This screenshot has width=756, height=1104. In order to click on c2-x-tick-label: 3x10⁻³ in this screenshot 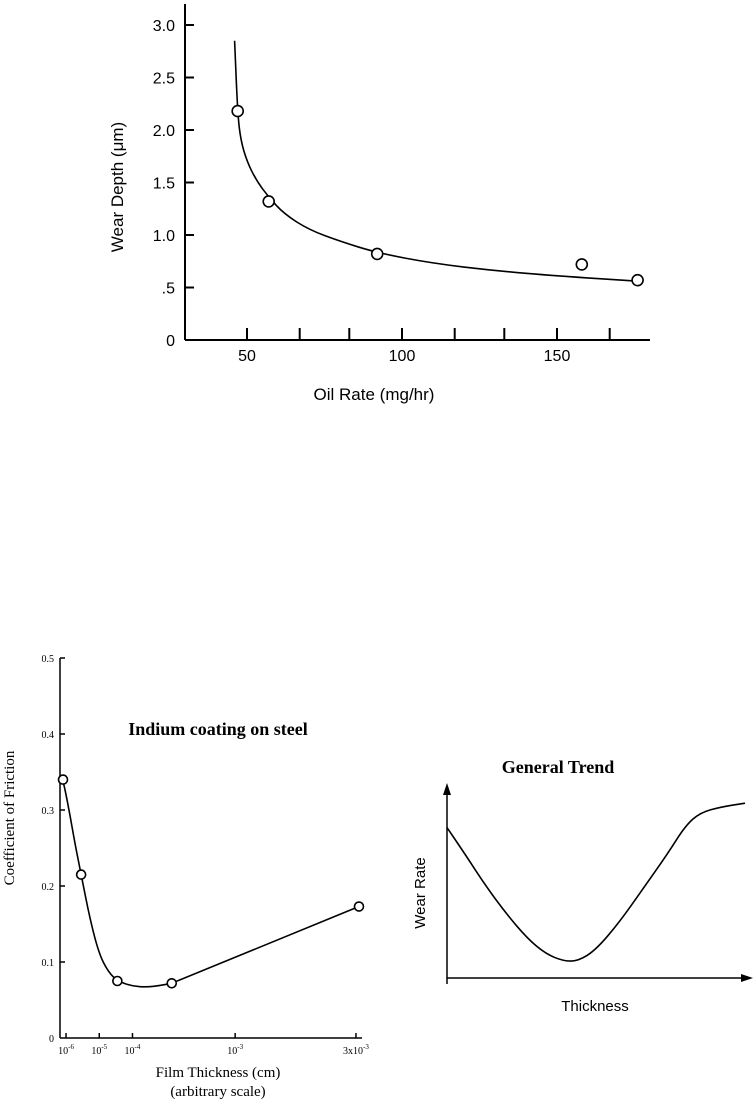, I will do `click(356, 1050)`.